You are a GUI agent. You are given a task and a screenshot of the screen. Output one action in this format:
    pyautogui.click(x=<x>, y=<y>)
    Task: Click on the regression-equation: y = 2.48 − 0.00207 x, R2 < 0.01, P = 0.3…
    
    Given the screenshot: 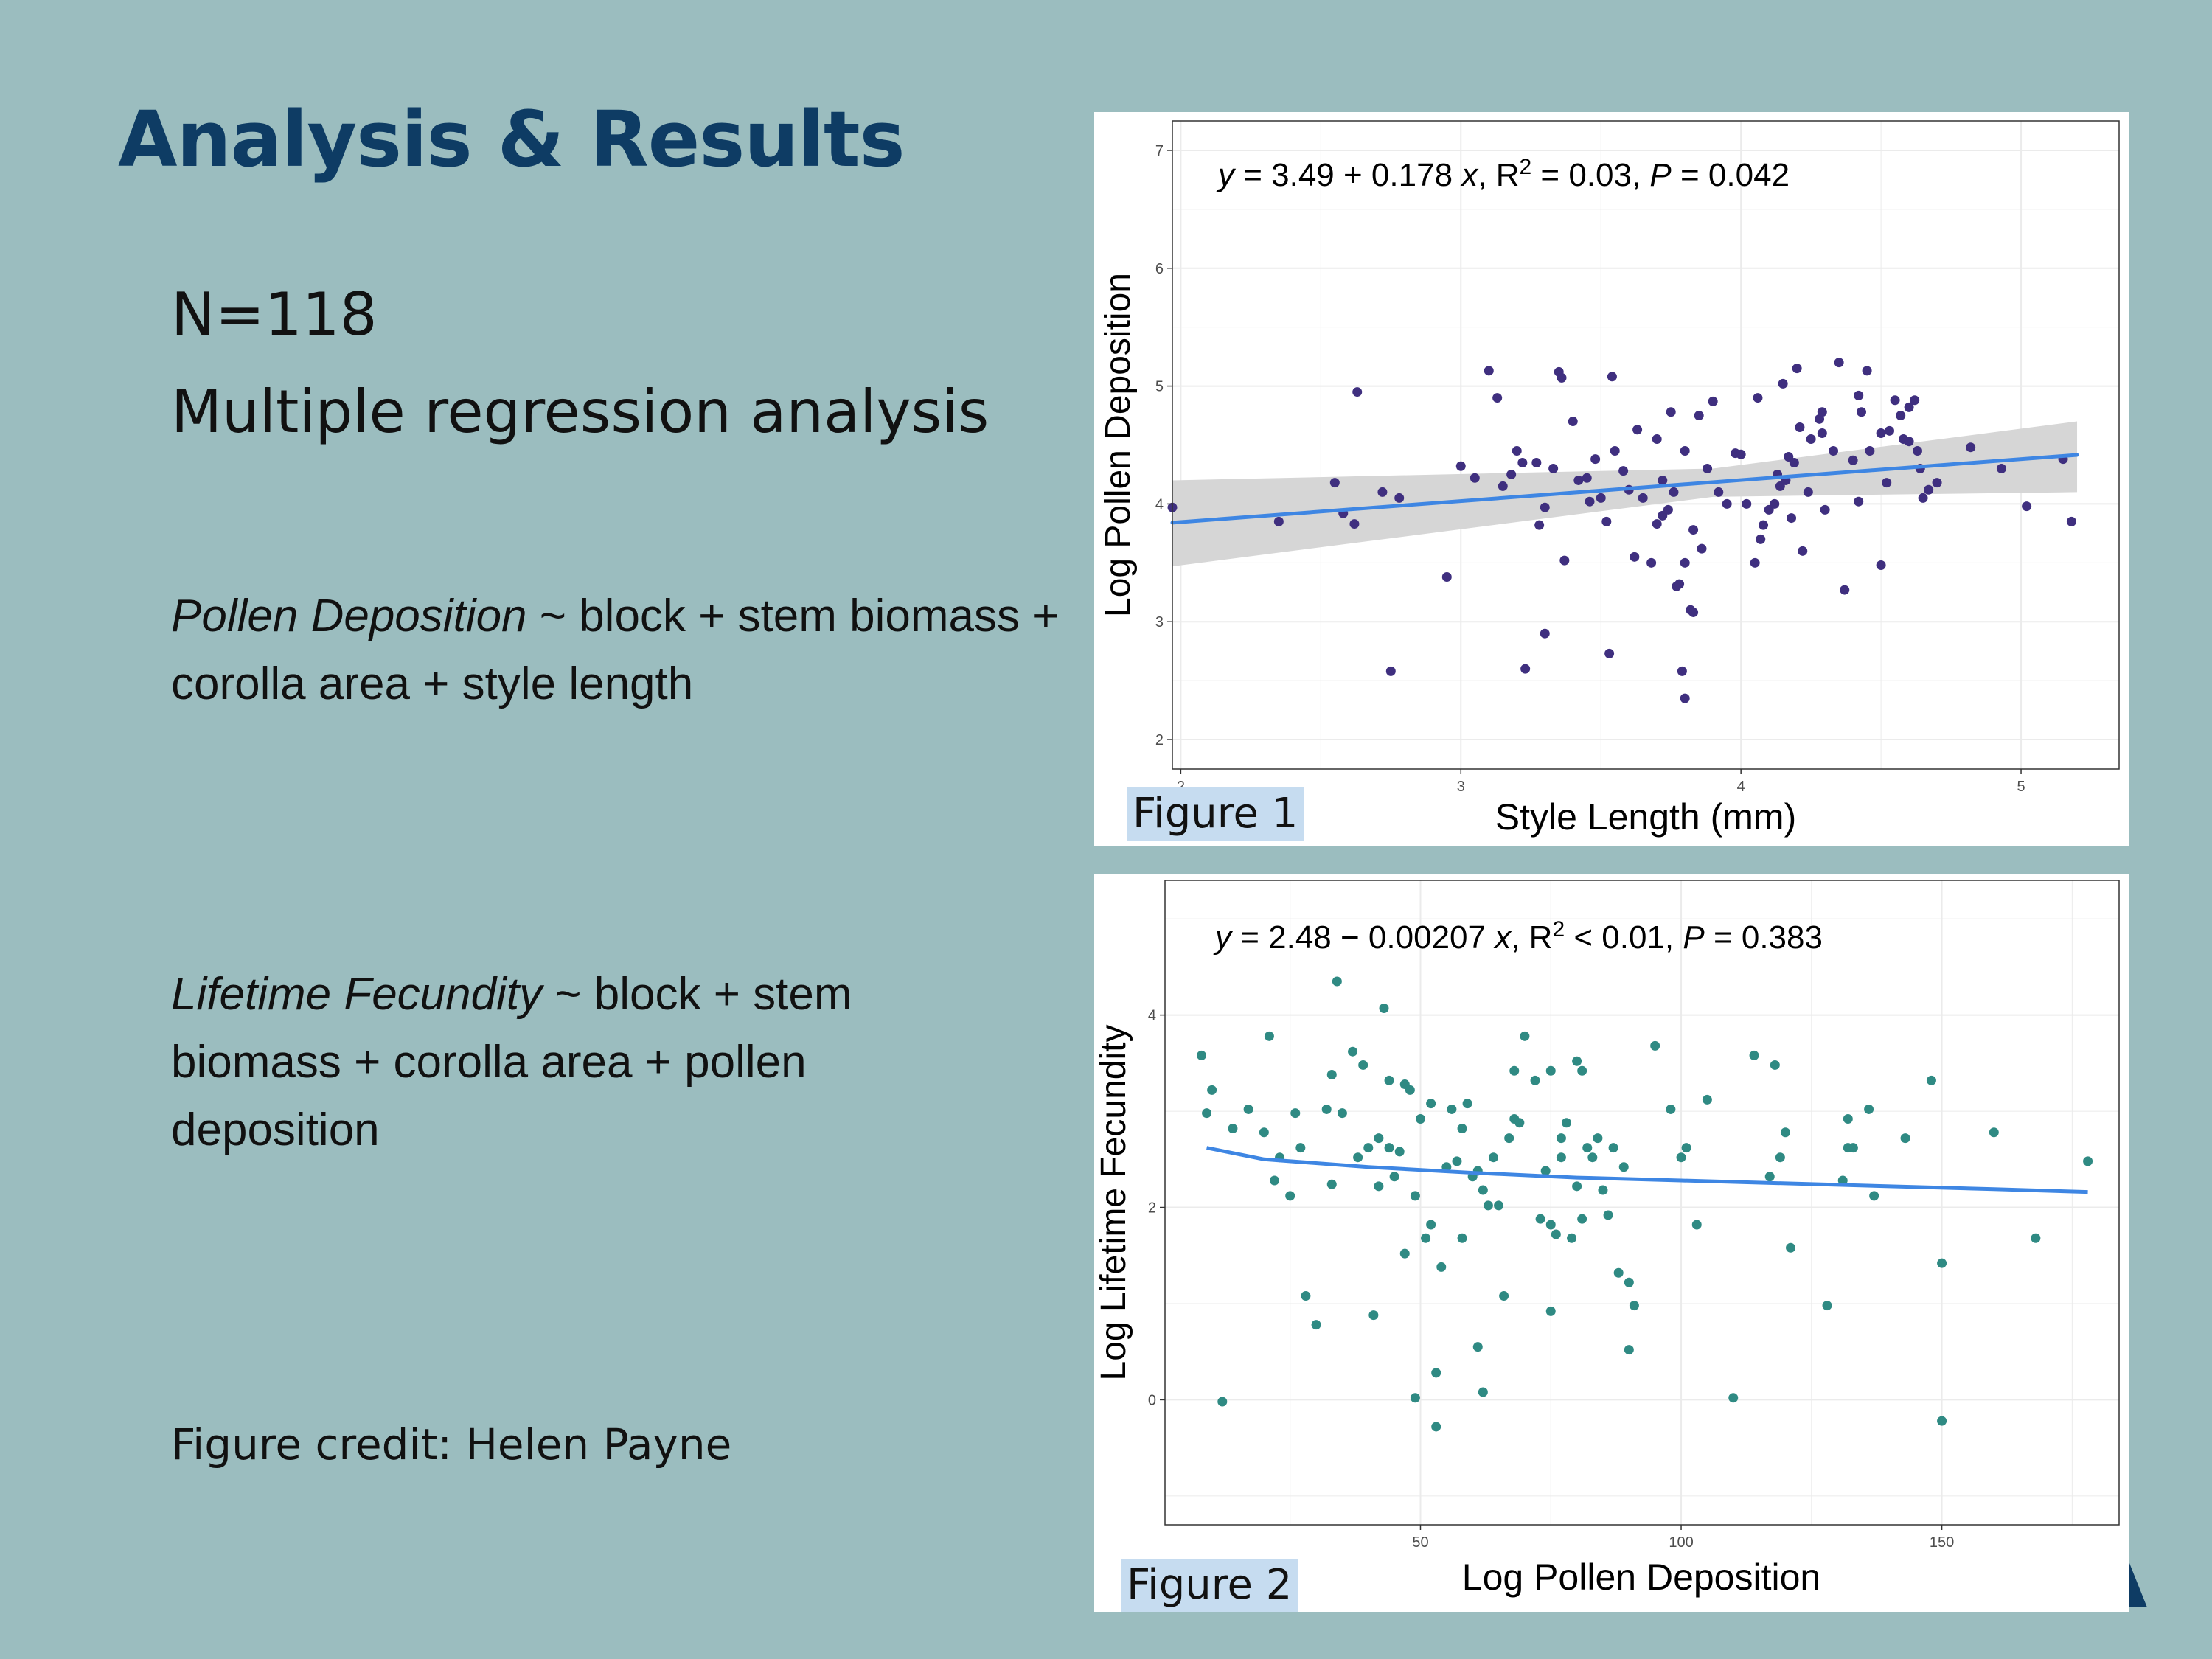 What is the action you would take?
    pyautogui.click(x=1518, y=936)
    